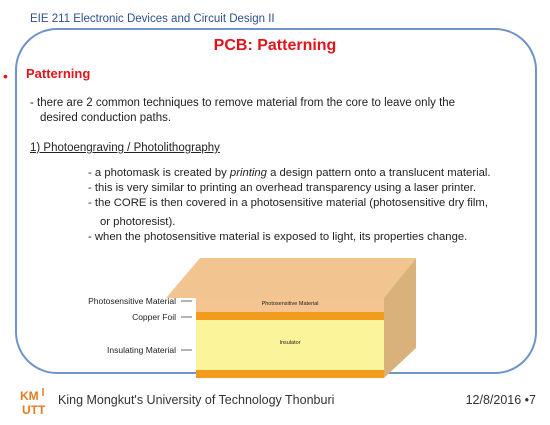 The height and width of the screenshot is (425, 550). I want to click on insulator-layer, so click(290, 345).